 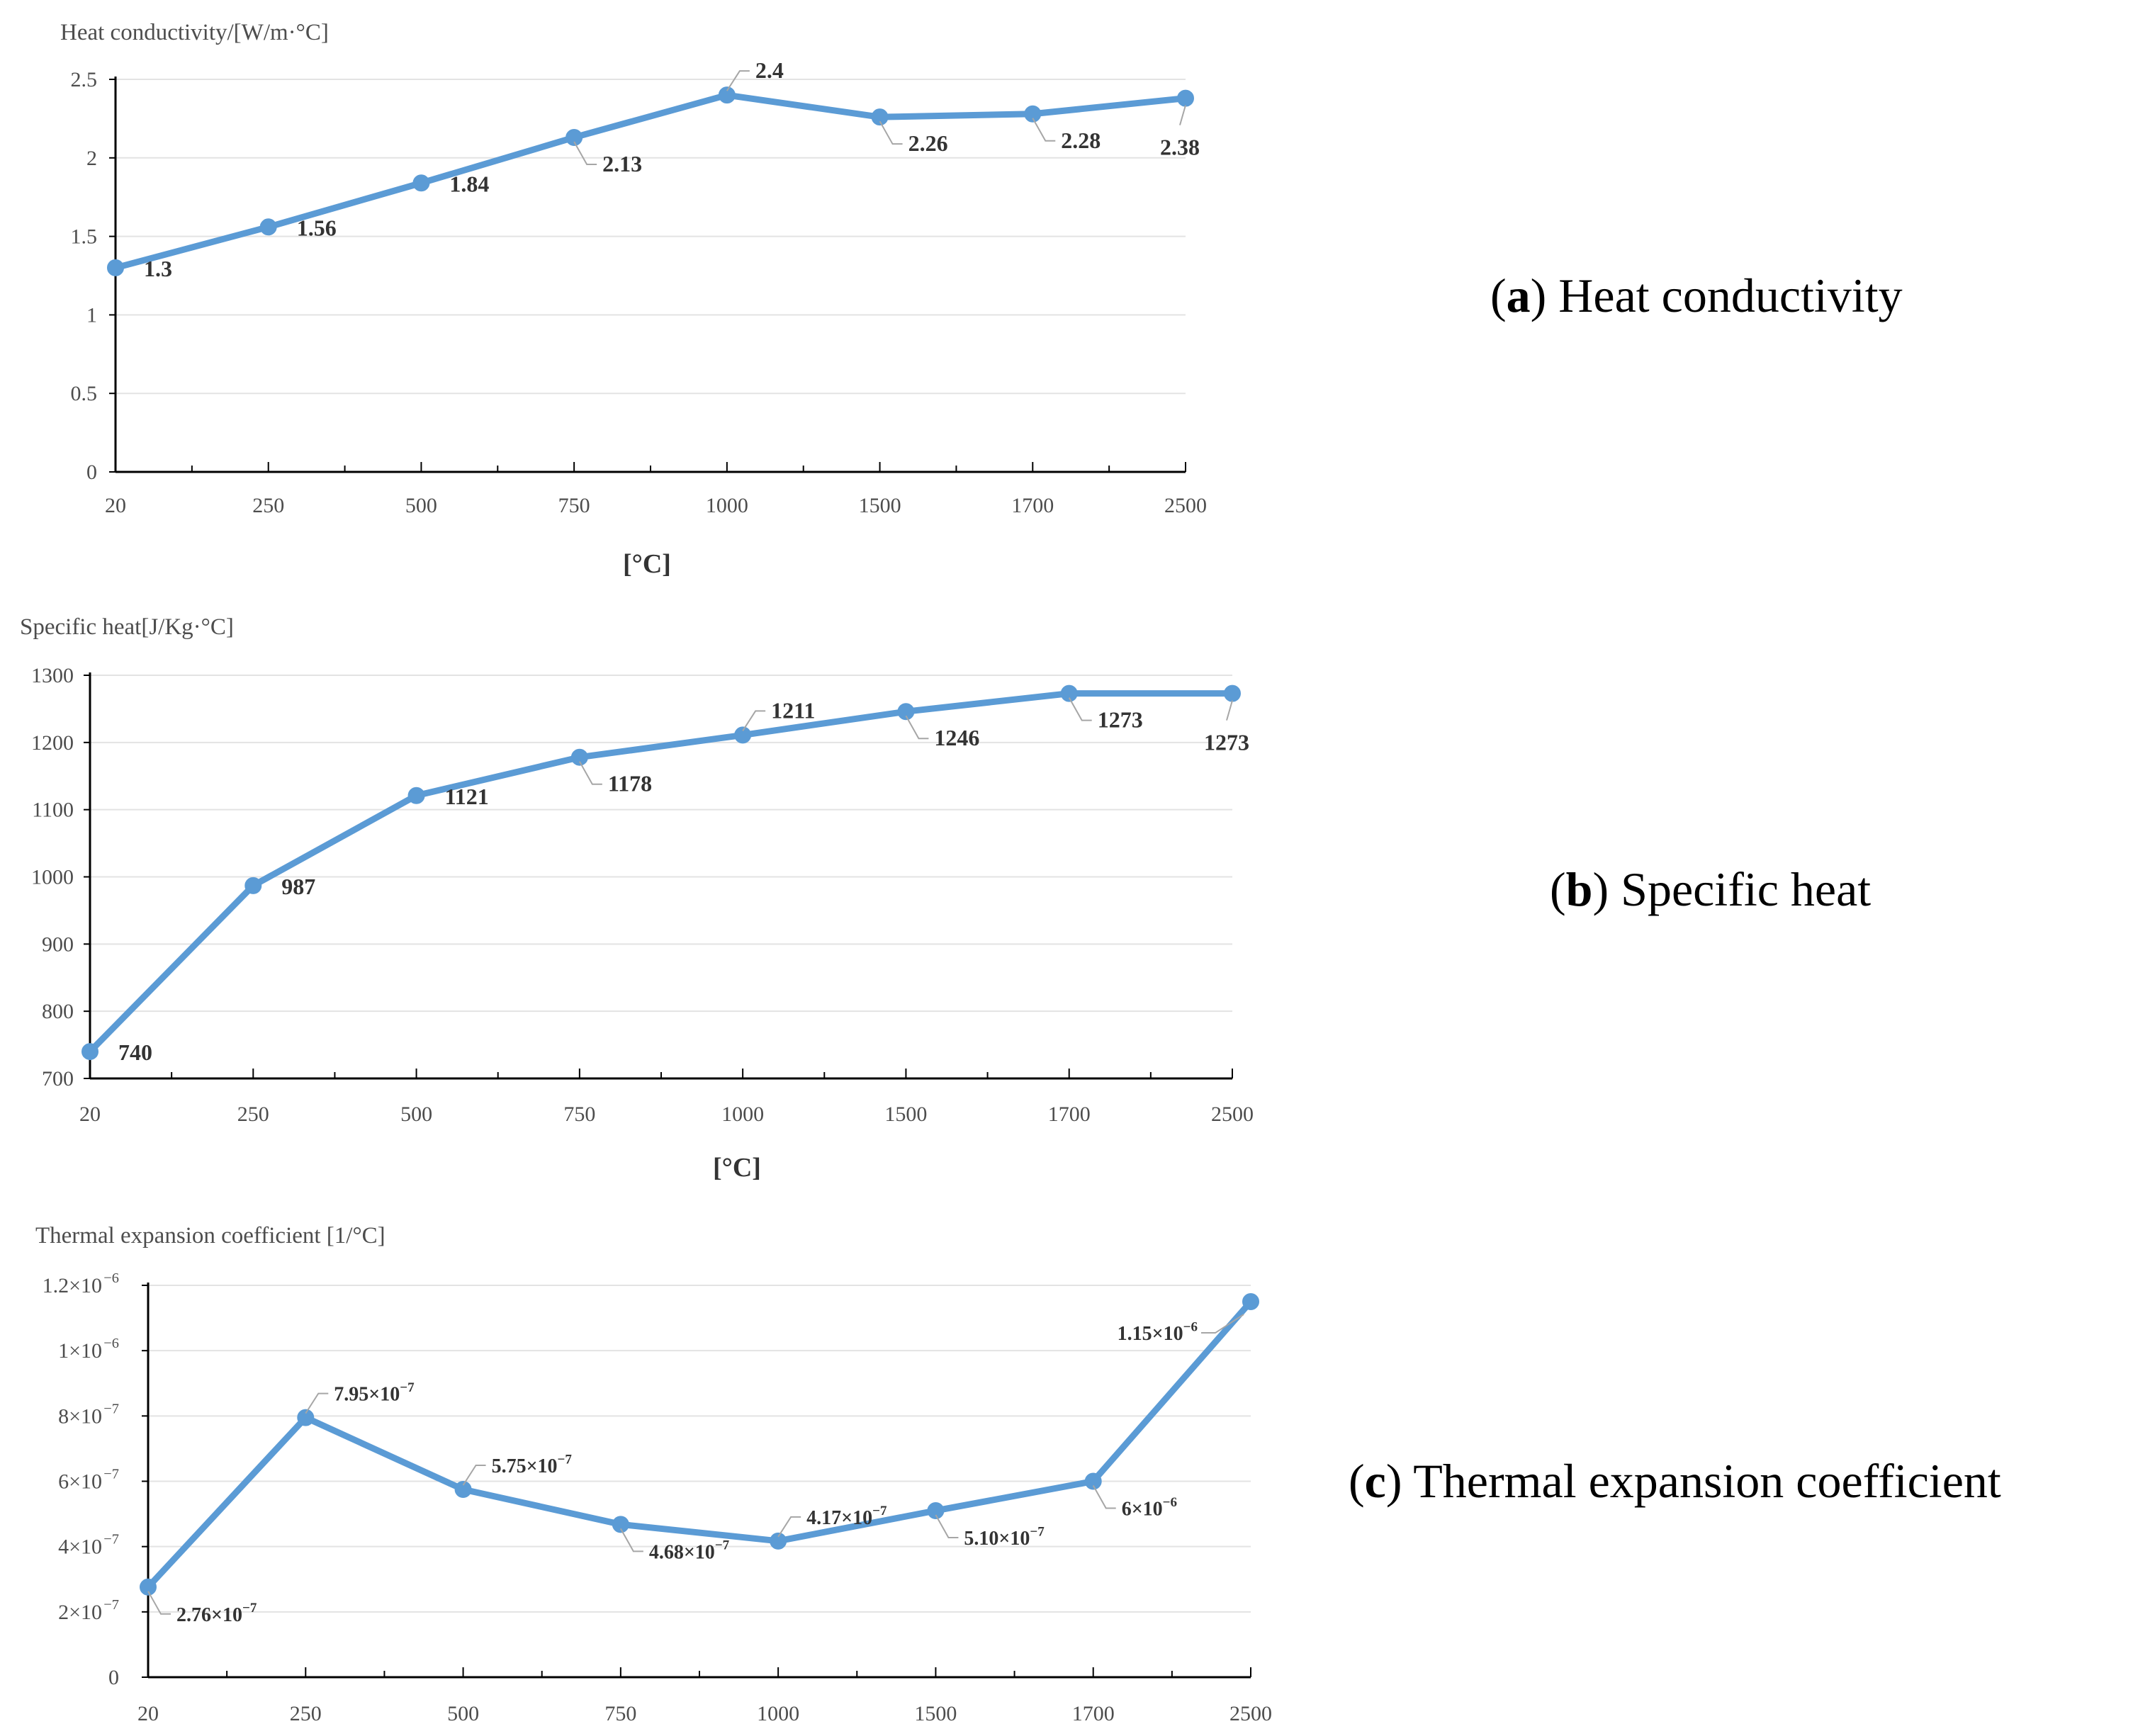 What do you see at coordinates (158, 268) in the screenshot?
I see `data-label: 1.3` at bounding box center [158, 268].